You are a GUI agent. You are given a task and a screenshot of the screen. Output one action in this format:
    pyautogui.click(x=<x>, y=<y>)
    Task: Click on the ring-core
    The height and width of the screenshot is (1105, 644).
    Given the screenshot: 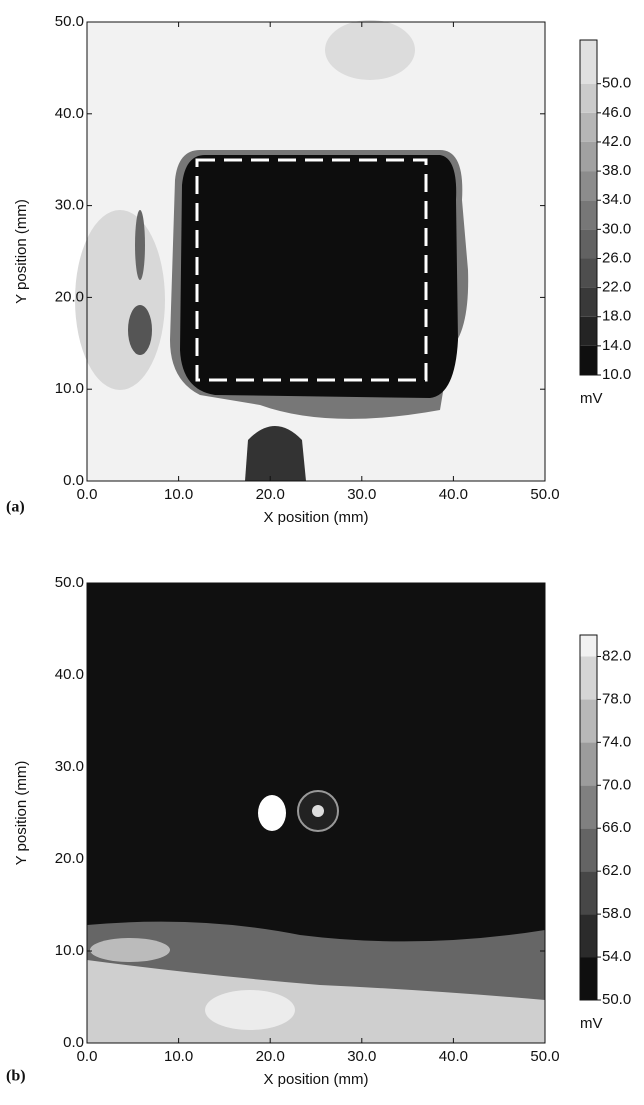 What is the action you would take?
    pyautogui.click(x=318, y=811)
    